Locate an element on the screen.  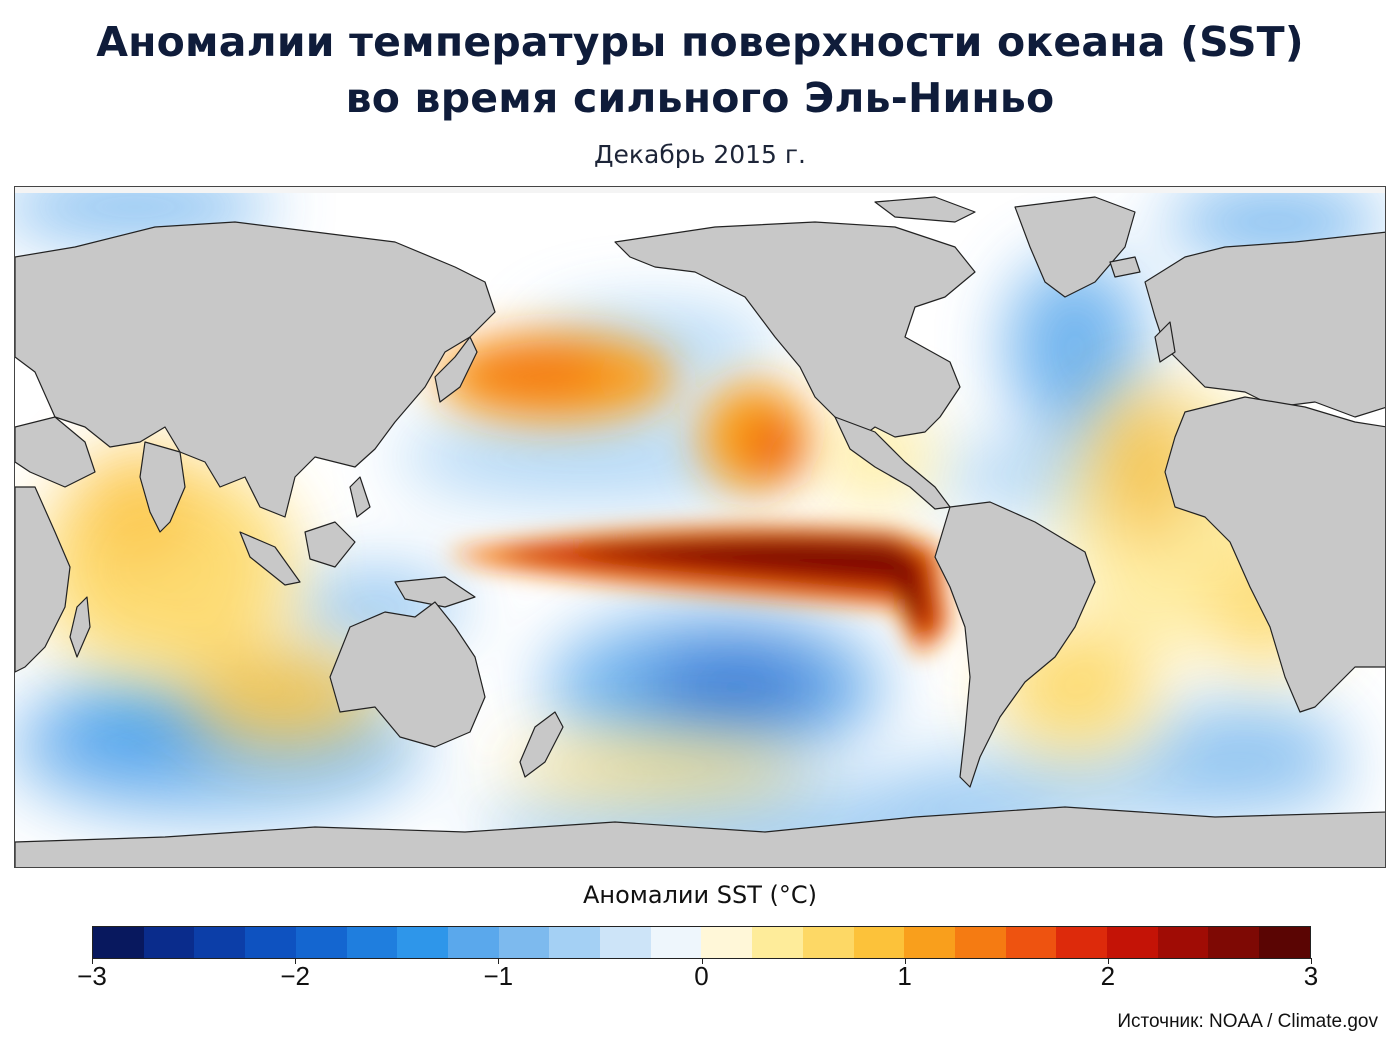
land-madagascar is located at coordinates (80, 627).